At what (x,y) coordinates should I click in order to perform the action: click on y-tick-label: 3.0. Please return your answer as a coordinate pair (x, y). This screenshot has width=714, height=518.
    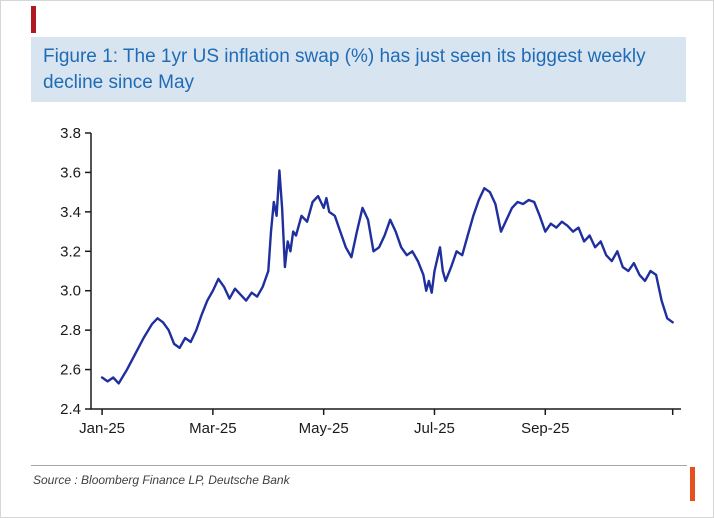
    Looking at the image, I should click on (70, 291).